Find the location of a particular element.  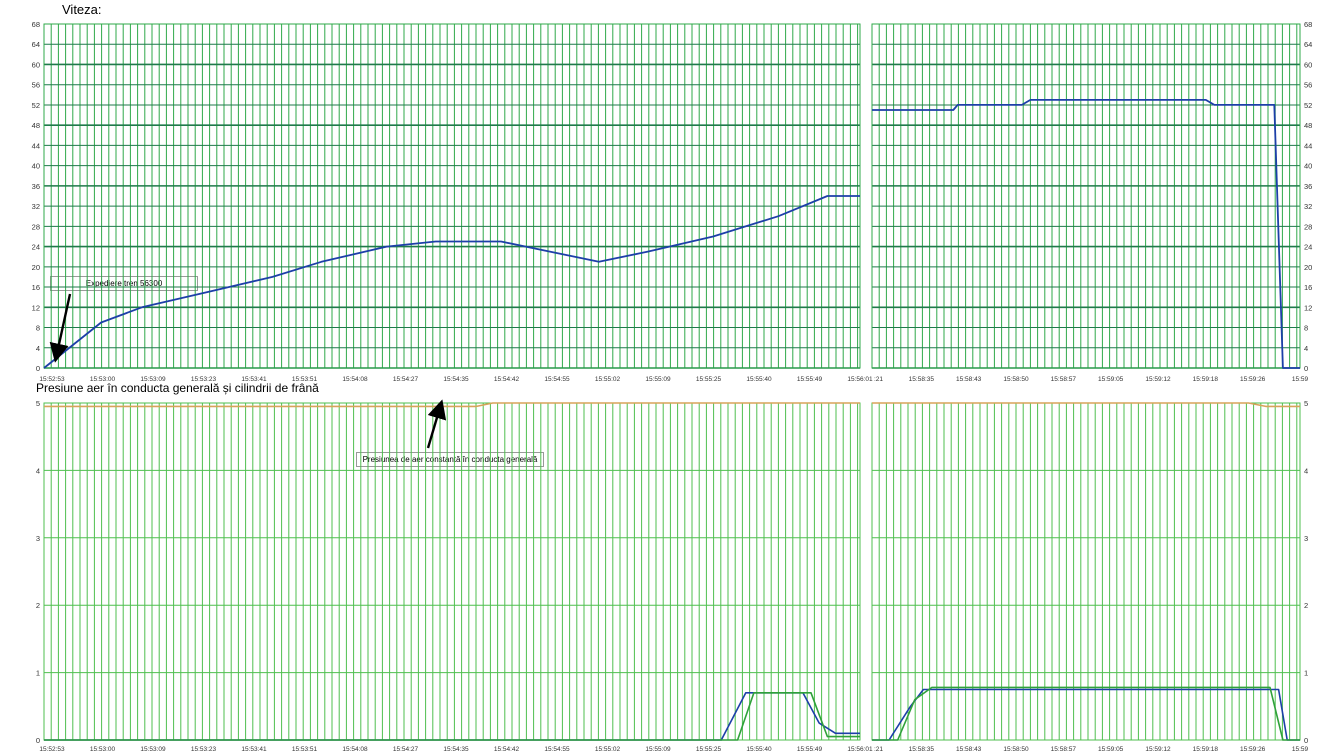

y-tick-label: 24 is located at coordinates (36, 247).